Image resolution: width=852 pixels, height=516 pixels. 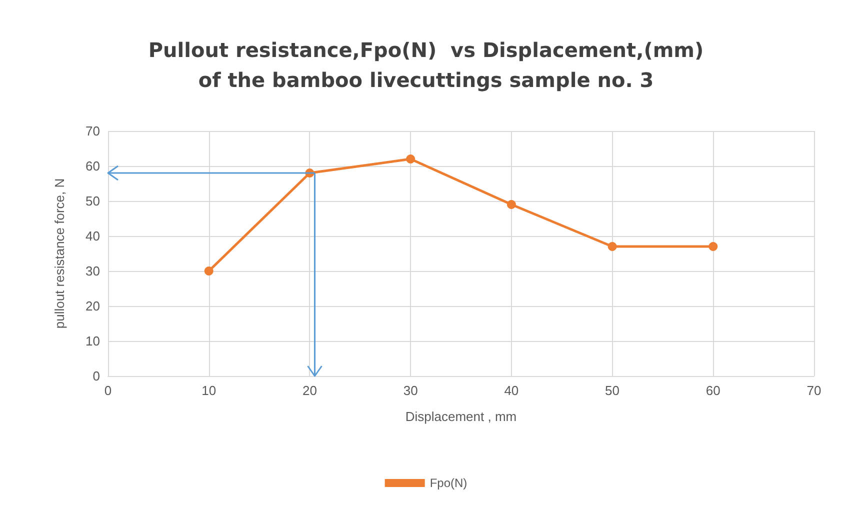 I want to click on y-tick-label: 30, so click(x=93, y=271).